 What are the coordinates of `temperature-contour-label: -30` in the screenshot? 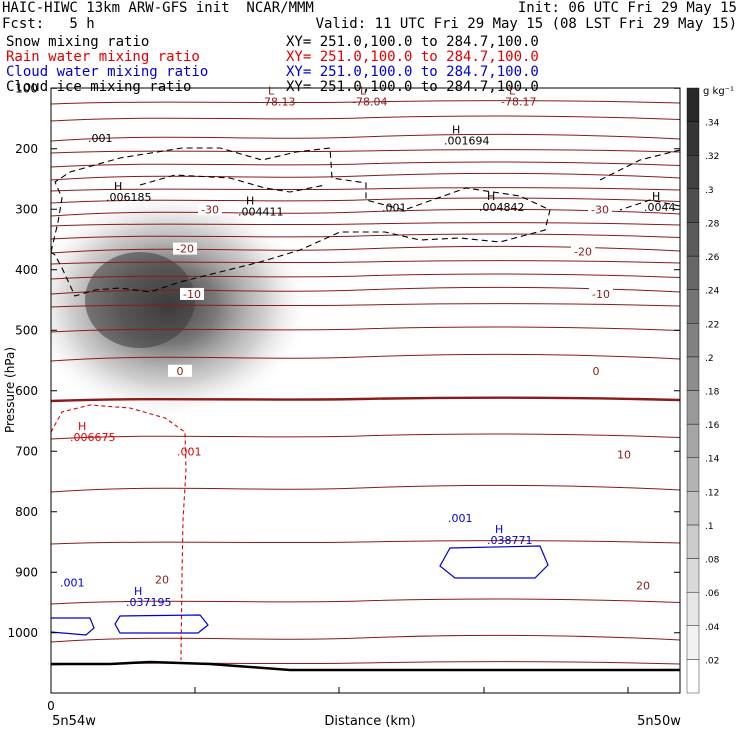 It's located at (600, 209).